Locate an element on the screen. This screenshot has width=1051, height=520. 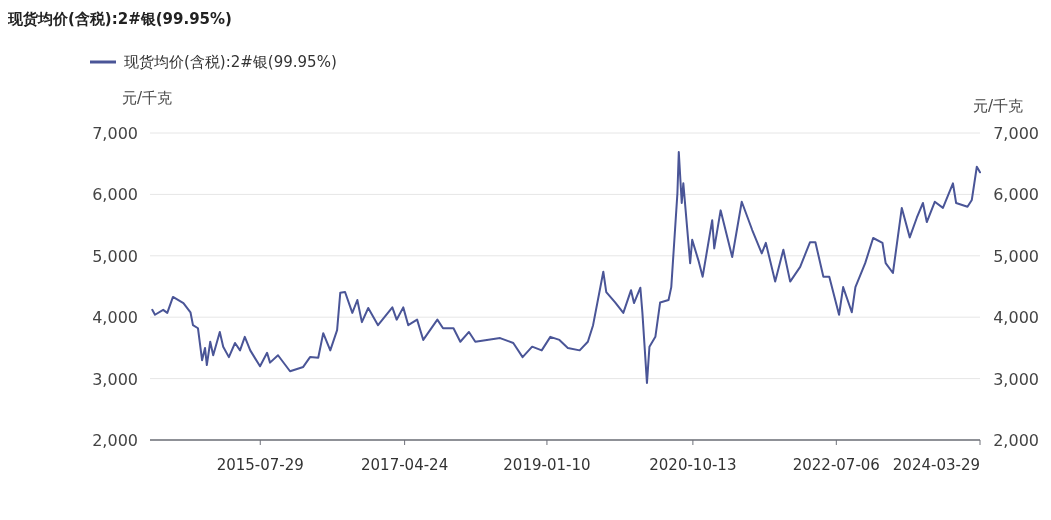
x-tick-label: 2019-01-10 is located at coordinates (547, 465).